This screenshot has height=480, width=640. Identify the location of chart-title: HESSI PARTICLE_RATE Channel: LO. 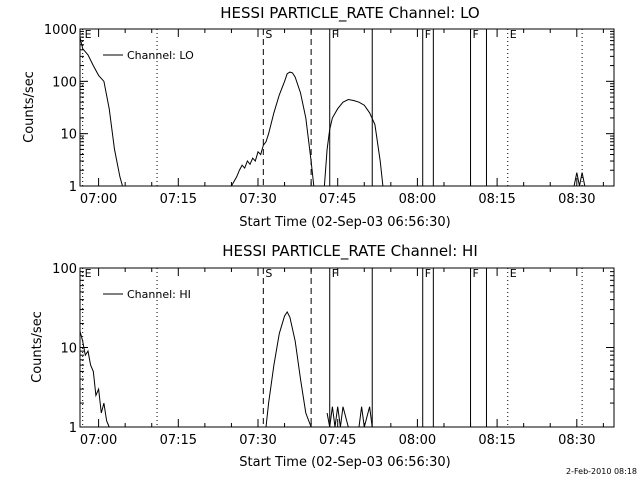
(349, 13).